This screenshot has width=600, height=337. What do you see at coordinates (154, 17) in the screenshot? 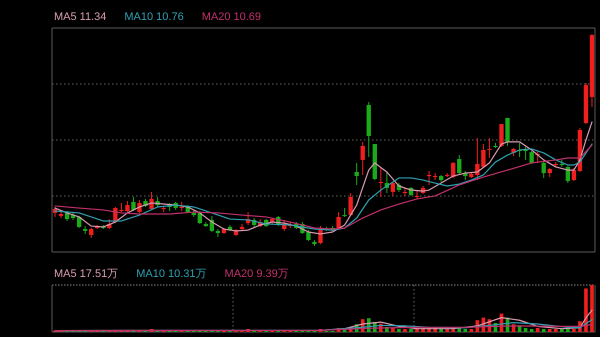
I see `text: MA10 10.76` at bounding box center [154, 17].